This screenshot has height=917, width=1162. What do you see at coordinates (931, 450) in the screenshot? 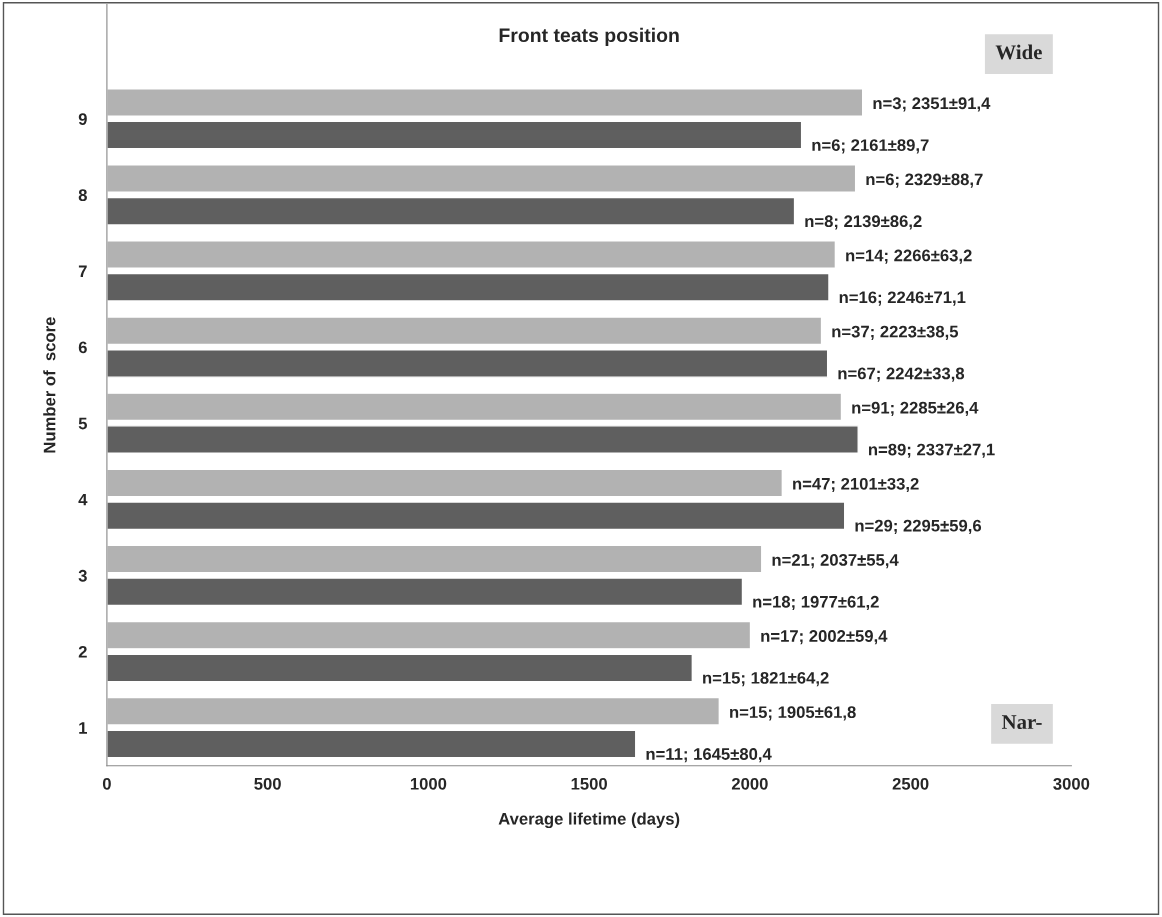
I see `data-label: n=89; 2337±27,1` at bounding box center [931, 450].